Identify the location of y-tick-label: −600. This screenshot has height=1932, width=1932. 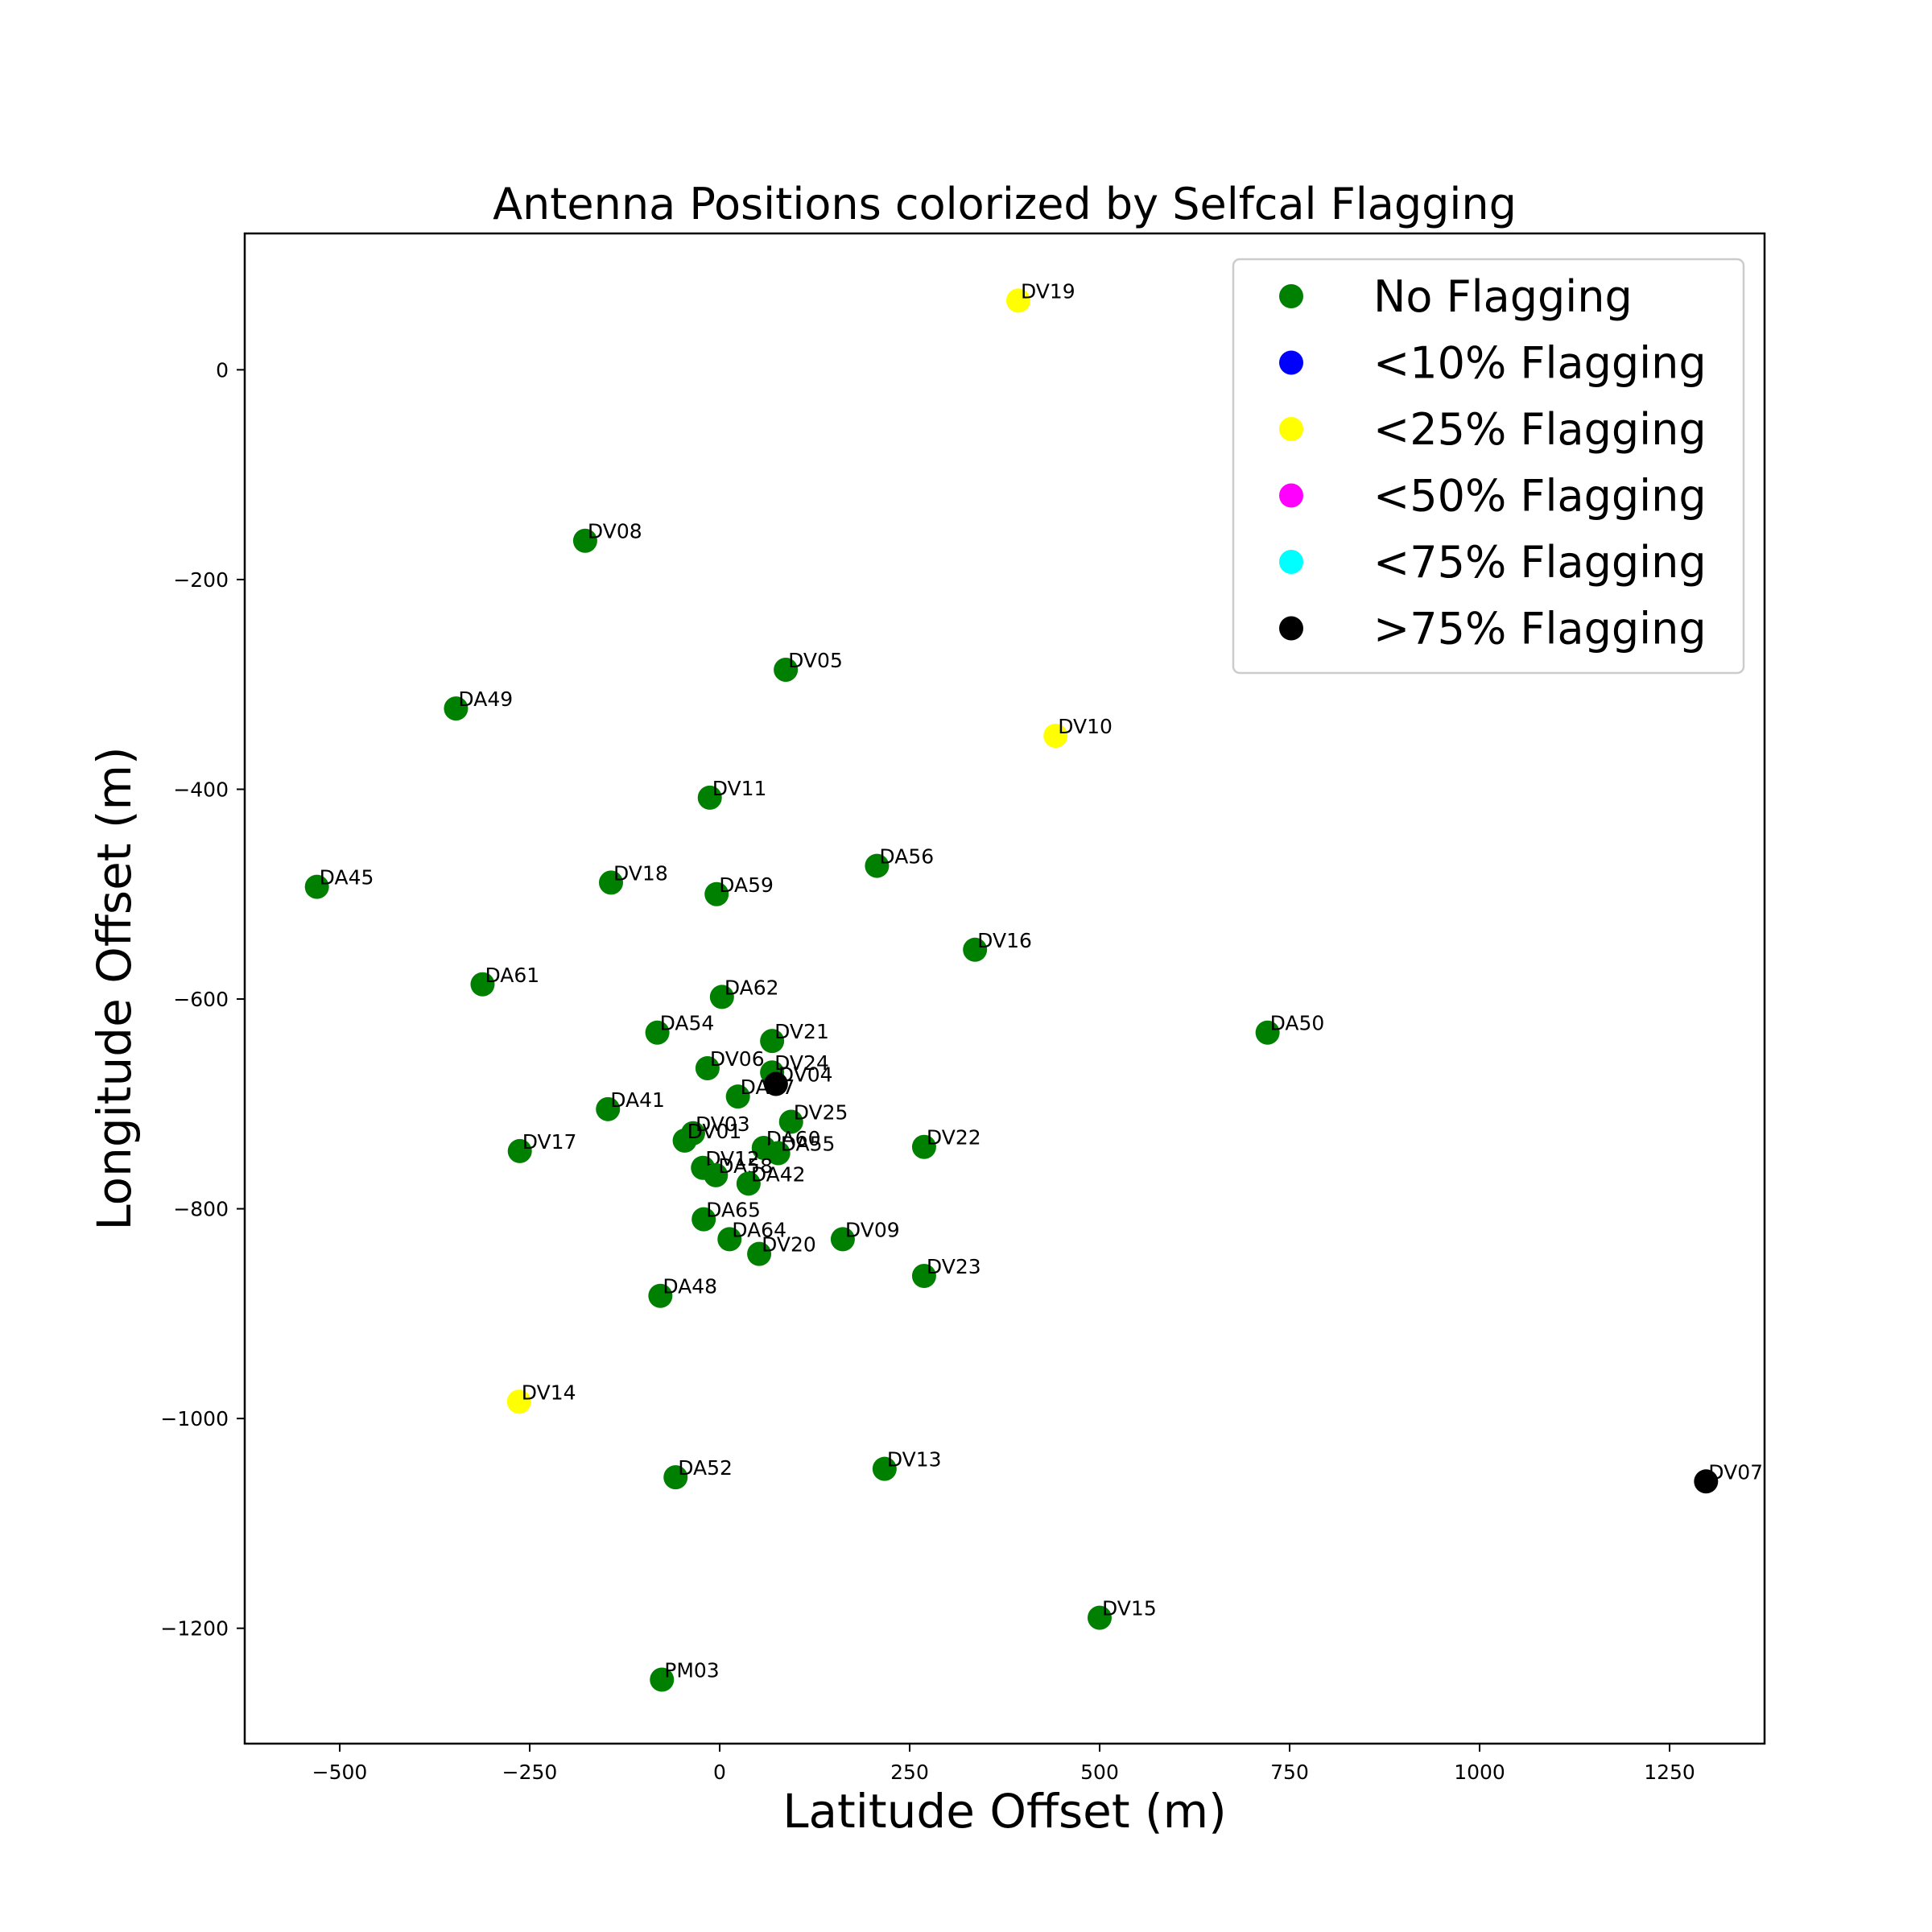
(201, 999).